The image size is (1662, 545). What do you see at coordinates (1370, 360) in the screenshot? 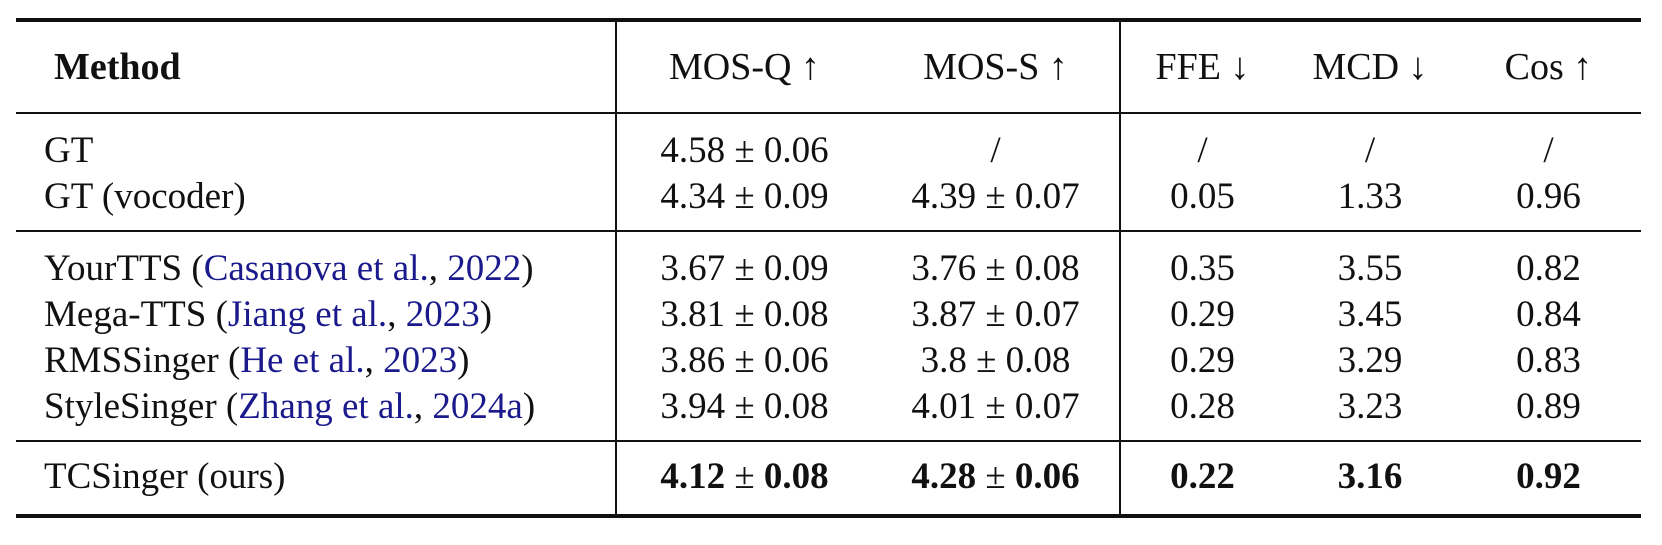
I see `mcd-value: 3.29` at bounding box center [1370, 360].